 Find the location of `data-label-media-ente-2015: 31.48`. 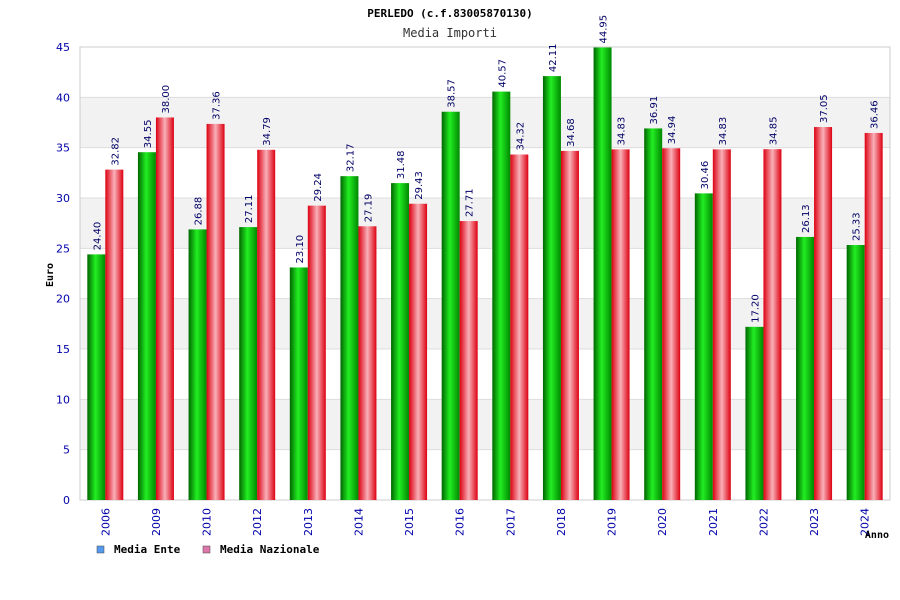

data-label-media-ente-2015: 31.48 is located at coordinates (401, 164).